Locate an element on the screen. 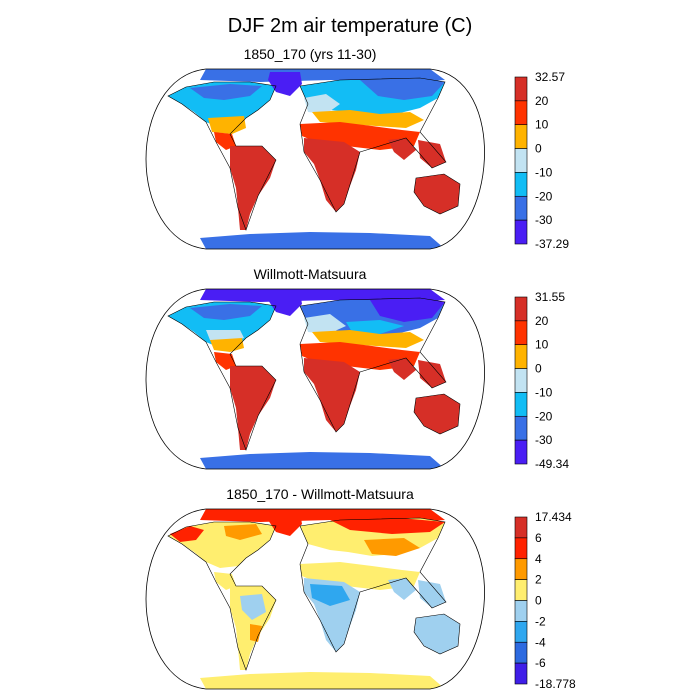 The height and width of the screenshot is (700, 700). colorbar-1: 32.57 20 10 0 -10 -20 -30 -37.29 is located at coordinates (541, 160).